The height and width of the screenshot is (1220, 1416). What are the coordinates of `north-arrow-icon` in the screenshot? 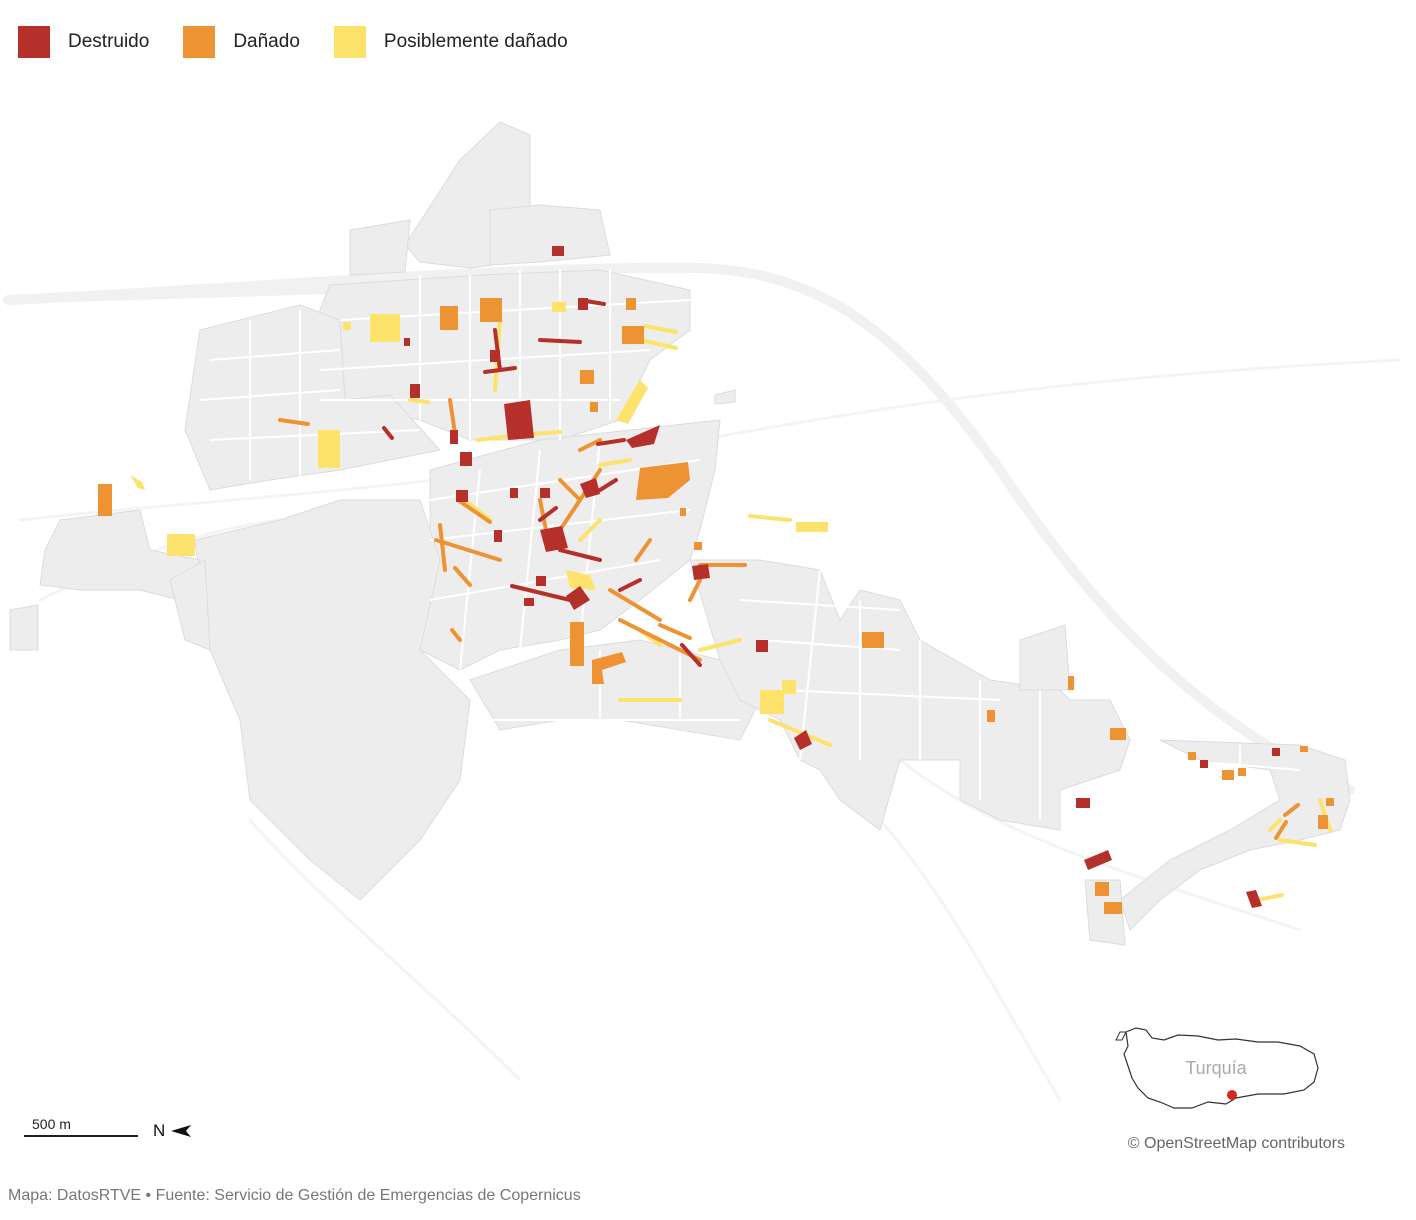 It's located at (181, 1131).